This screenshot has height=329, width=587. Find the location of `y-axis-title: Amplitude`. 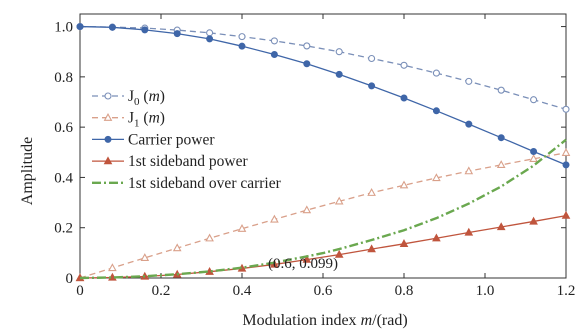

y-axis-title: Amplitude is located at coordinates (27, 171).